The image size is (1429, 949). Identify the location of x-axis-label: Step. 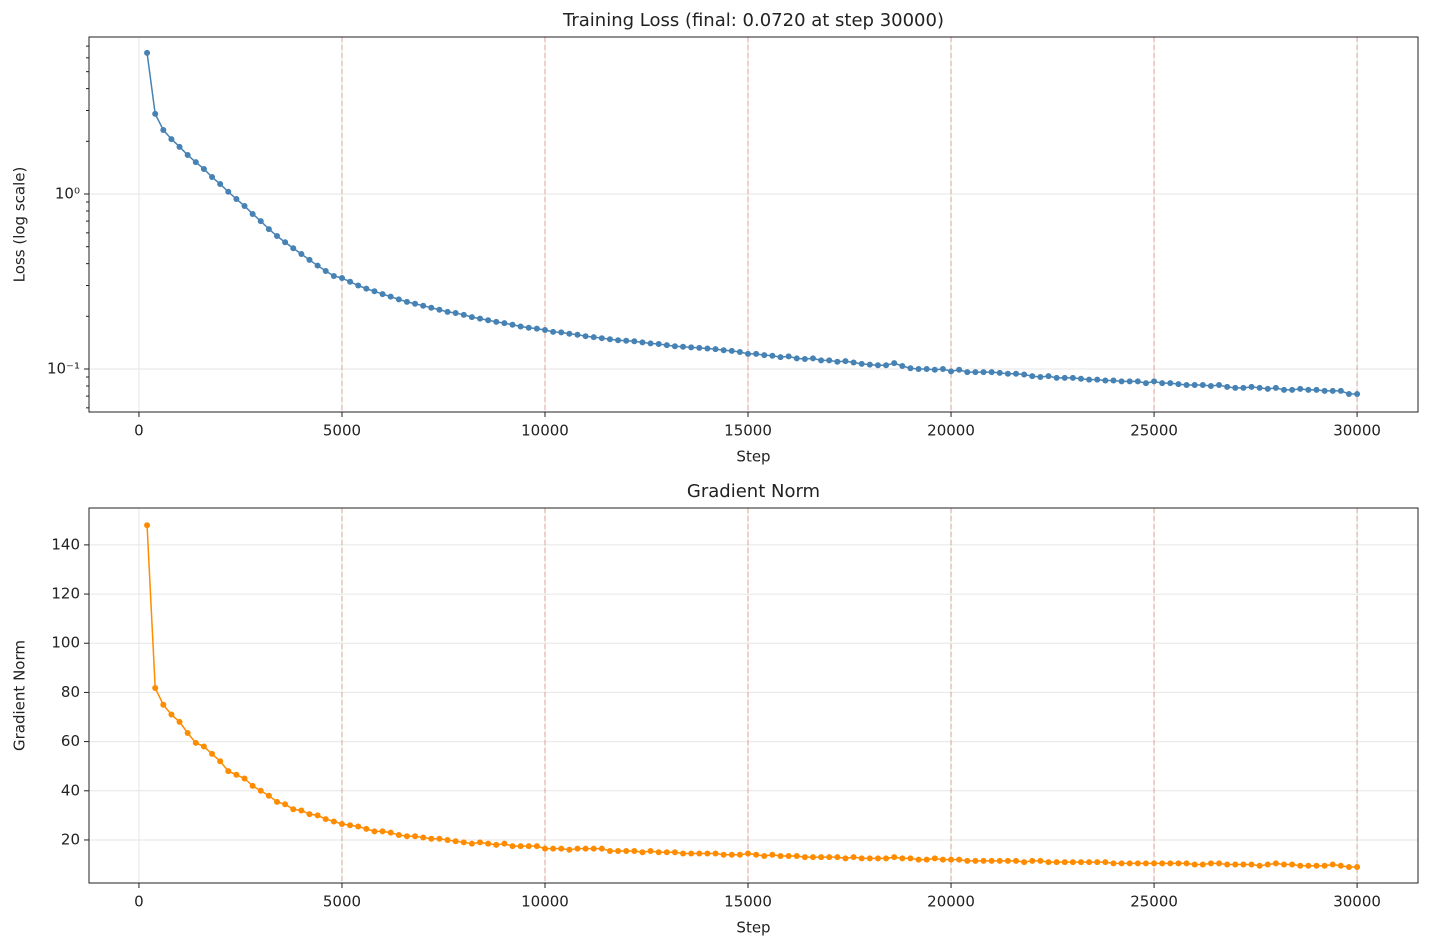
(753, 457).